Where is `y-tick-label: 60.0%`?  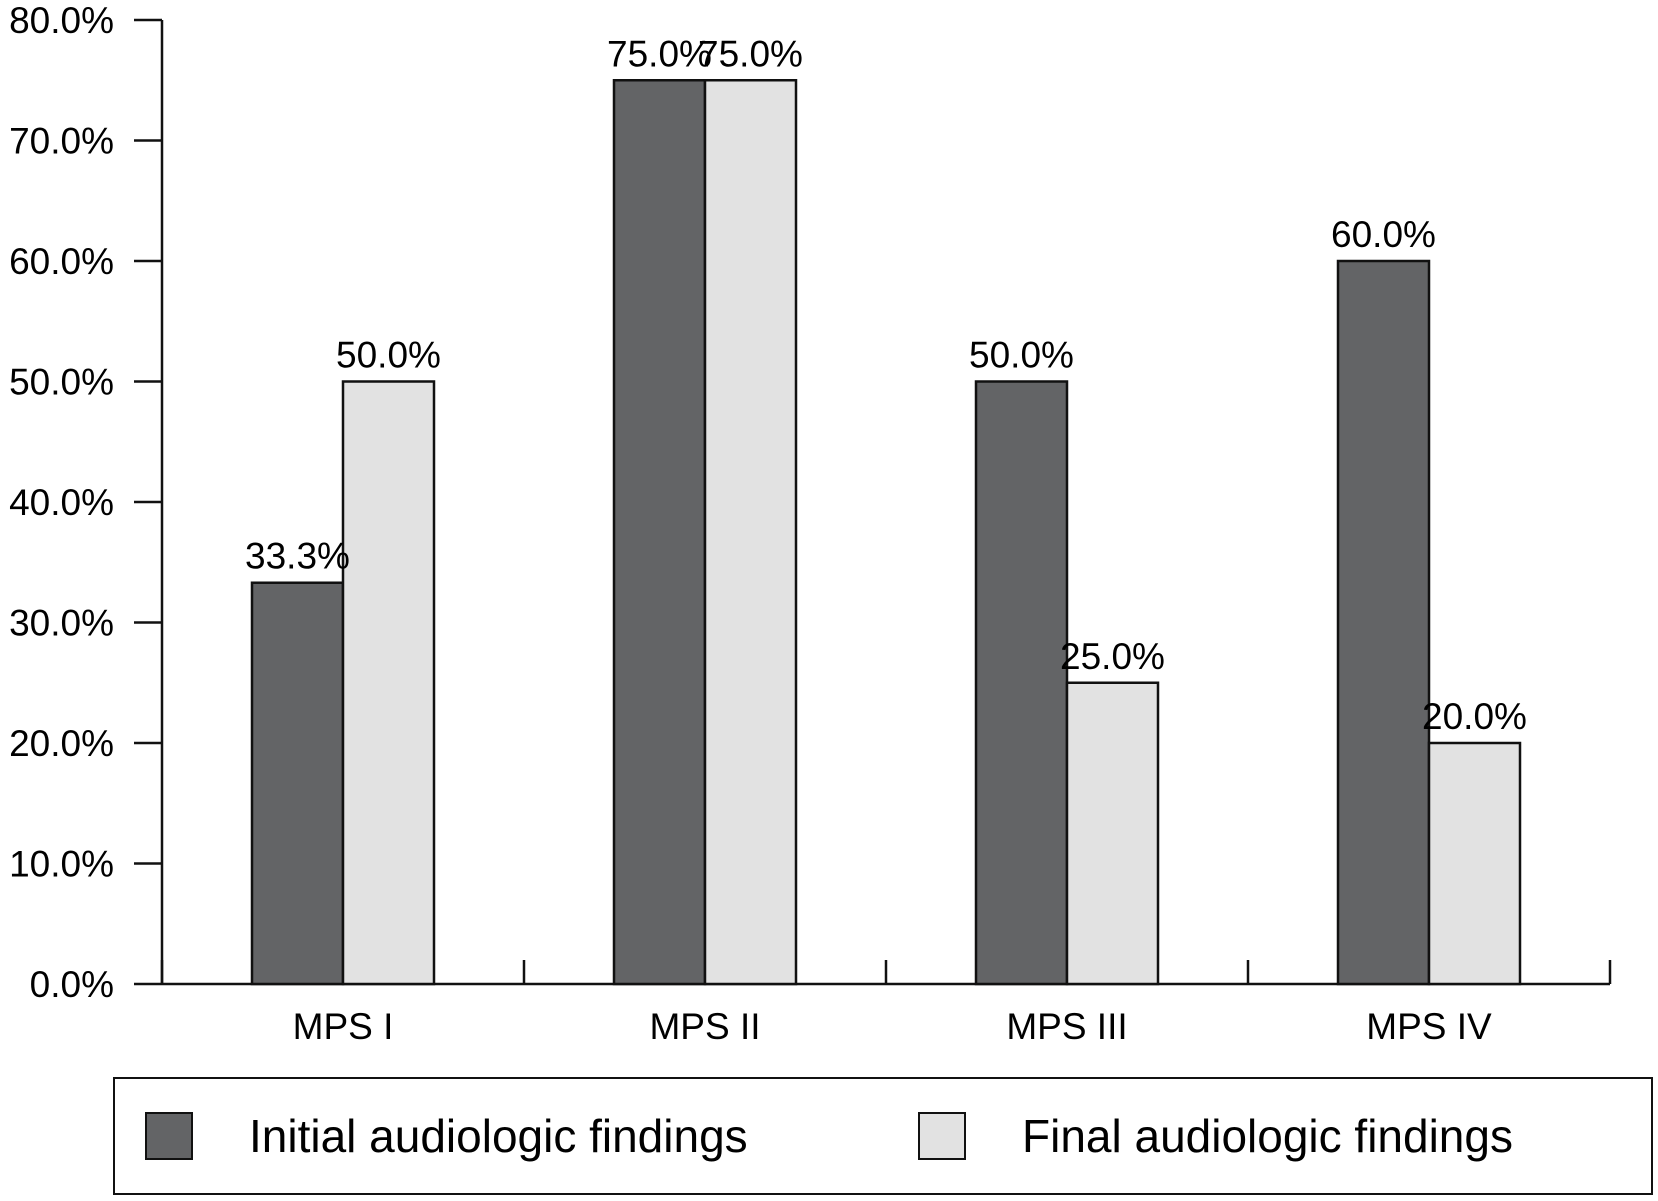
y-tick-label: 60.0% is located at coordinates (61, 261).